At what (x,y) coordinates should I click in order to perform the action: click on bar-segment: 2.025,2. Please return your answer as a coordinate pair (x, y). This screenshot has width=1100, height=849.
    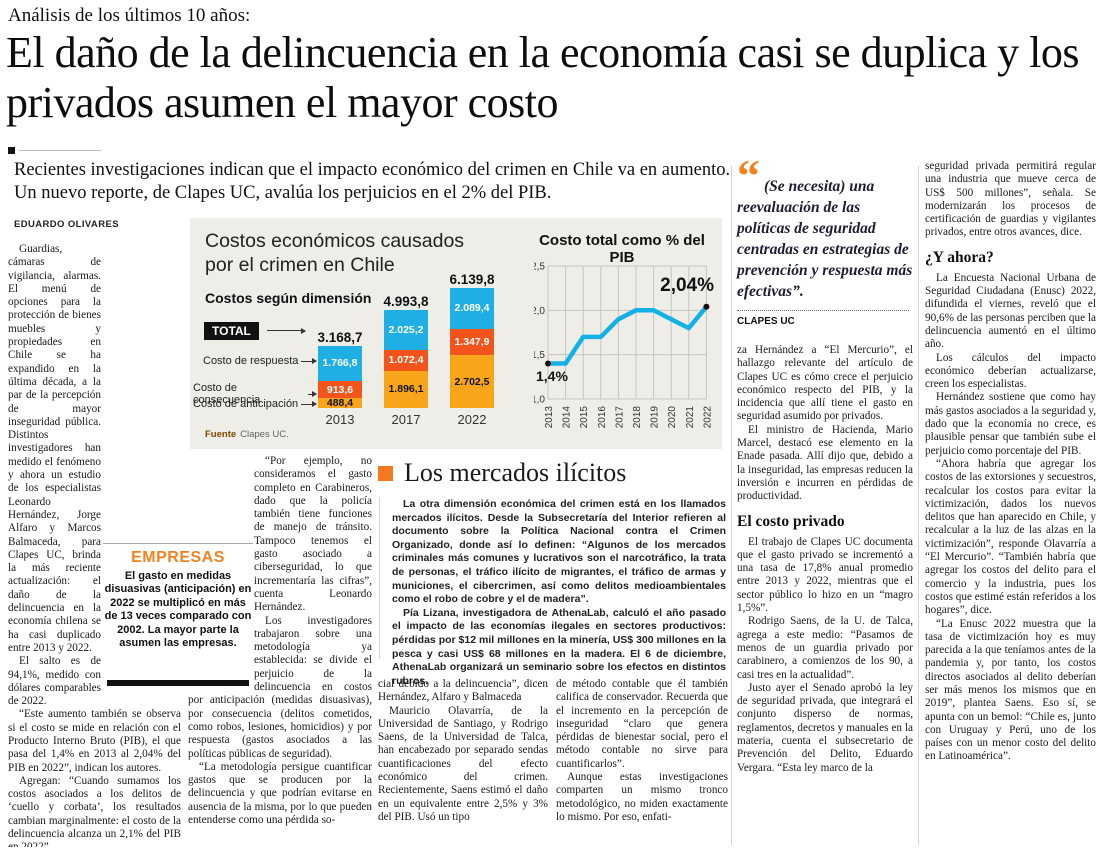
    Looking at the image, I should click on (406, 330).